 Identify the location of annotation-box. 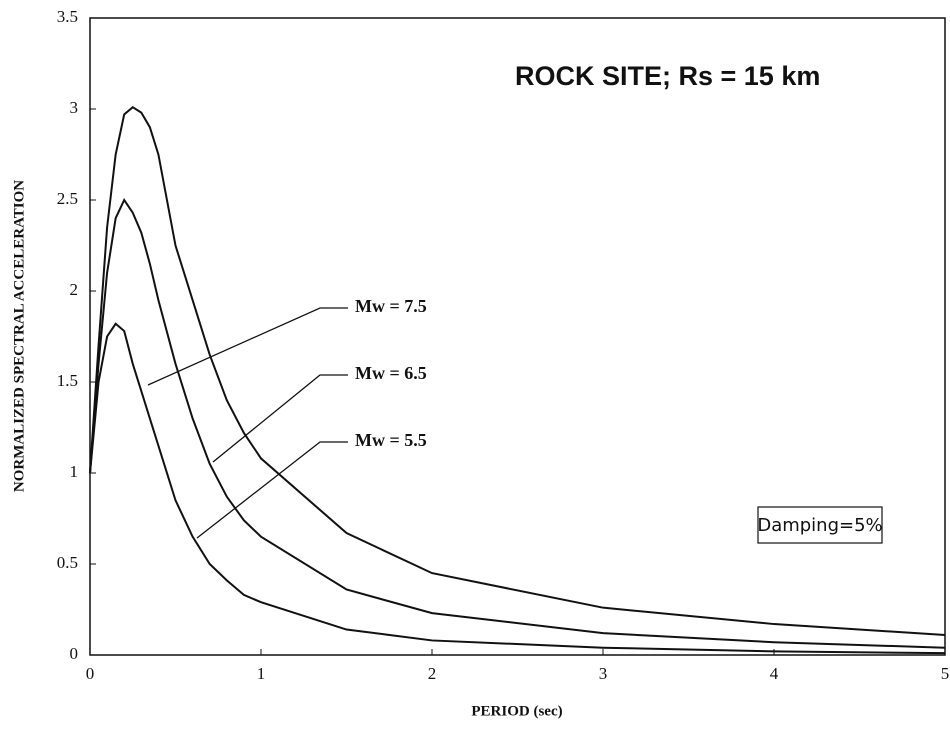
(820, 525).